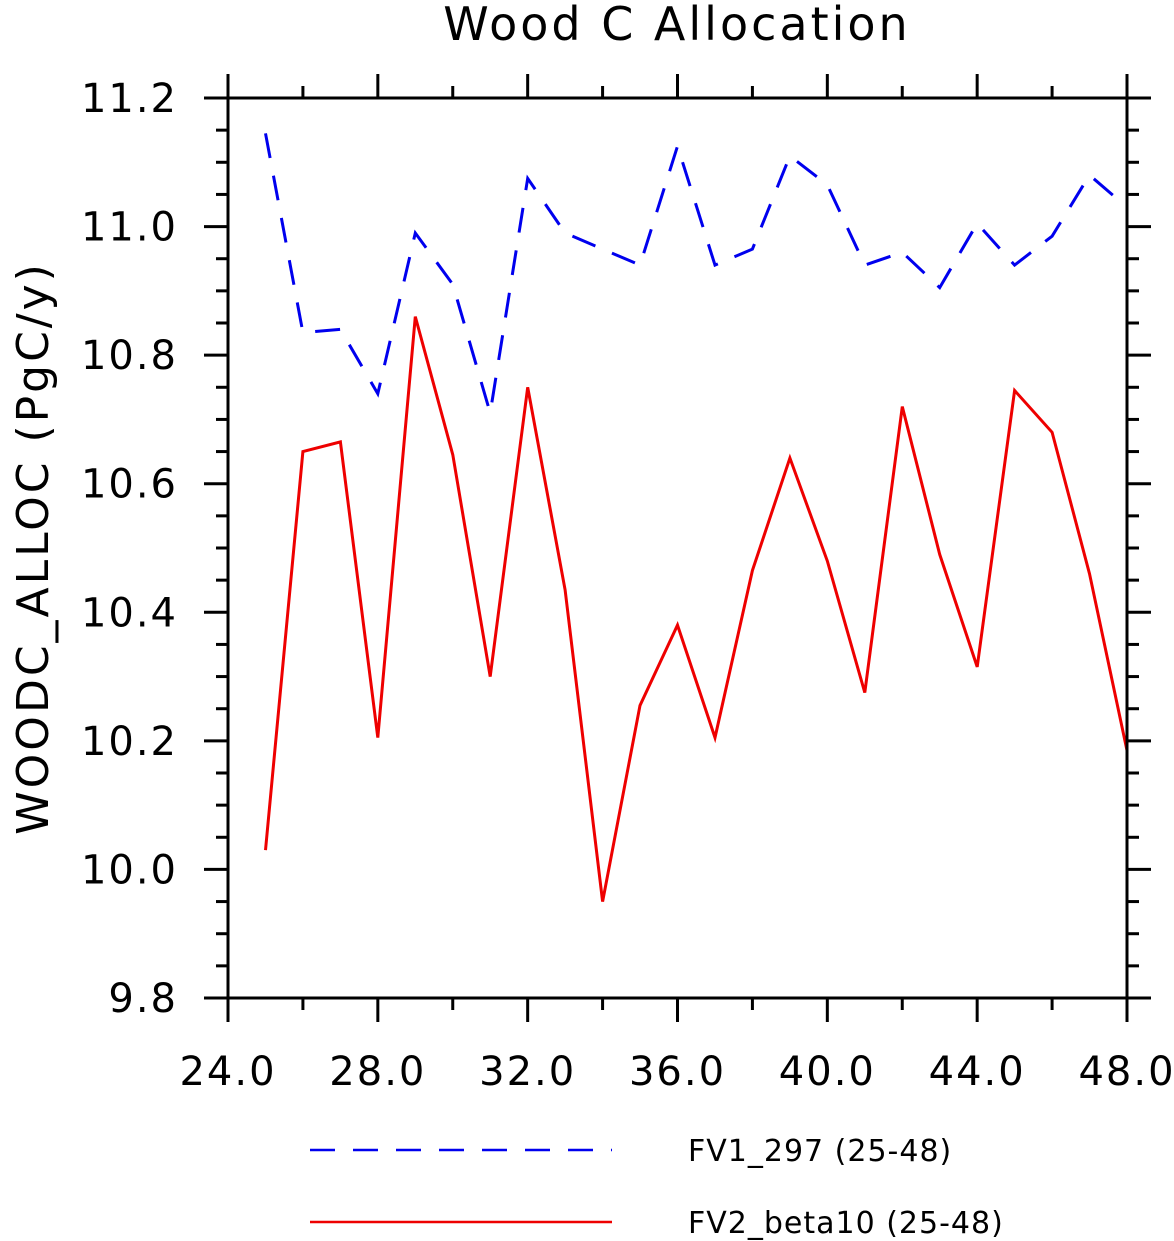 This screenshot has width=1174, height=1241. What do you see at coordinates (377, 1072) in the screenshot?
I see `x-tick-label: 28.0` at bounding box center [377, 1072].